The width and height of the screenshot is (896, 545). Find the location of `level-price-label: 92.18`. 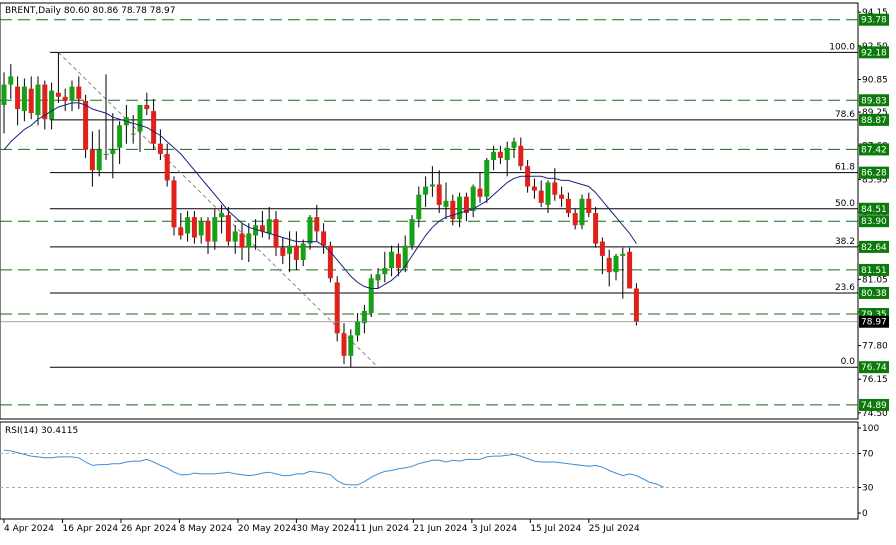

level-price-label: 92.18 is located at coordinates (874, 52).